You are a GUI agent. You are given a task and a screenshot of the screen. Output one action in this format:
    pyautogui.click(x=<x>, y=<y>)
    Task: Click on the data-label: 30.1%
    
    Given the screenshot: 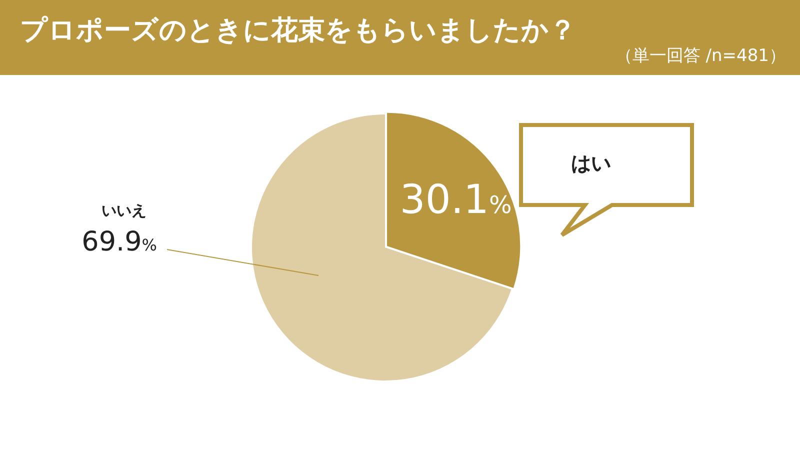 What is the action you would take?
    pyautogui.click(x=456, y=200)
    